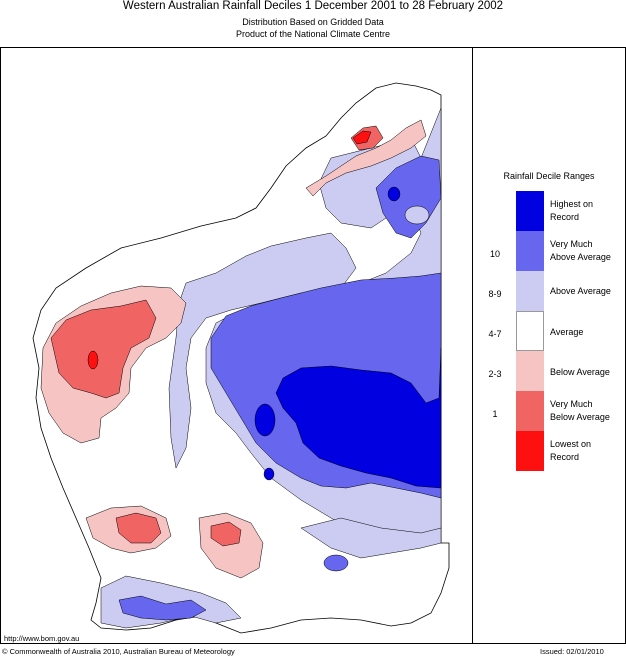  Describe the element at coordinates (530, 251) in the screenshot. I see `legend-swatch-very-much-above-average` at that location.